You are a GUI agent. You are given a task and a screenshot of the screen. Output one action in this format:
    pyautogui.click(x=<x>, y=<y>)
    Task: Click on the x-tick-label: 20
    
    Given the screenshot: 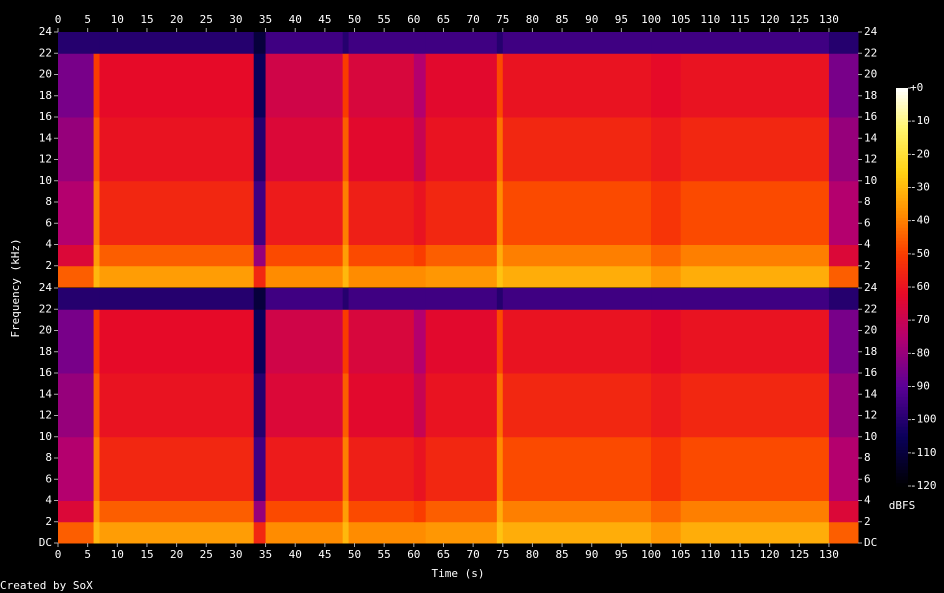 What is the action you would take?
    pyautogui.click(x=176, y=19)
    